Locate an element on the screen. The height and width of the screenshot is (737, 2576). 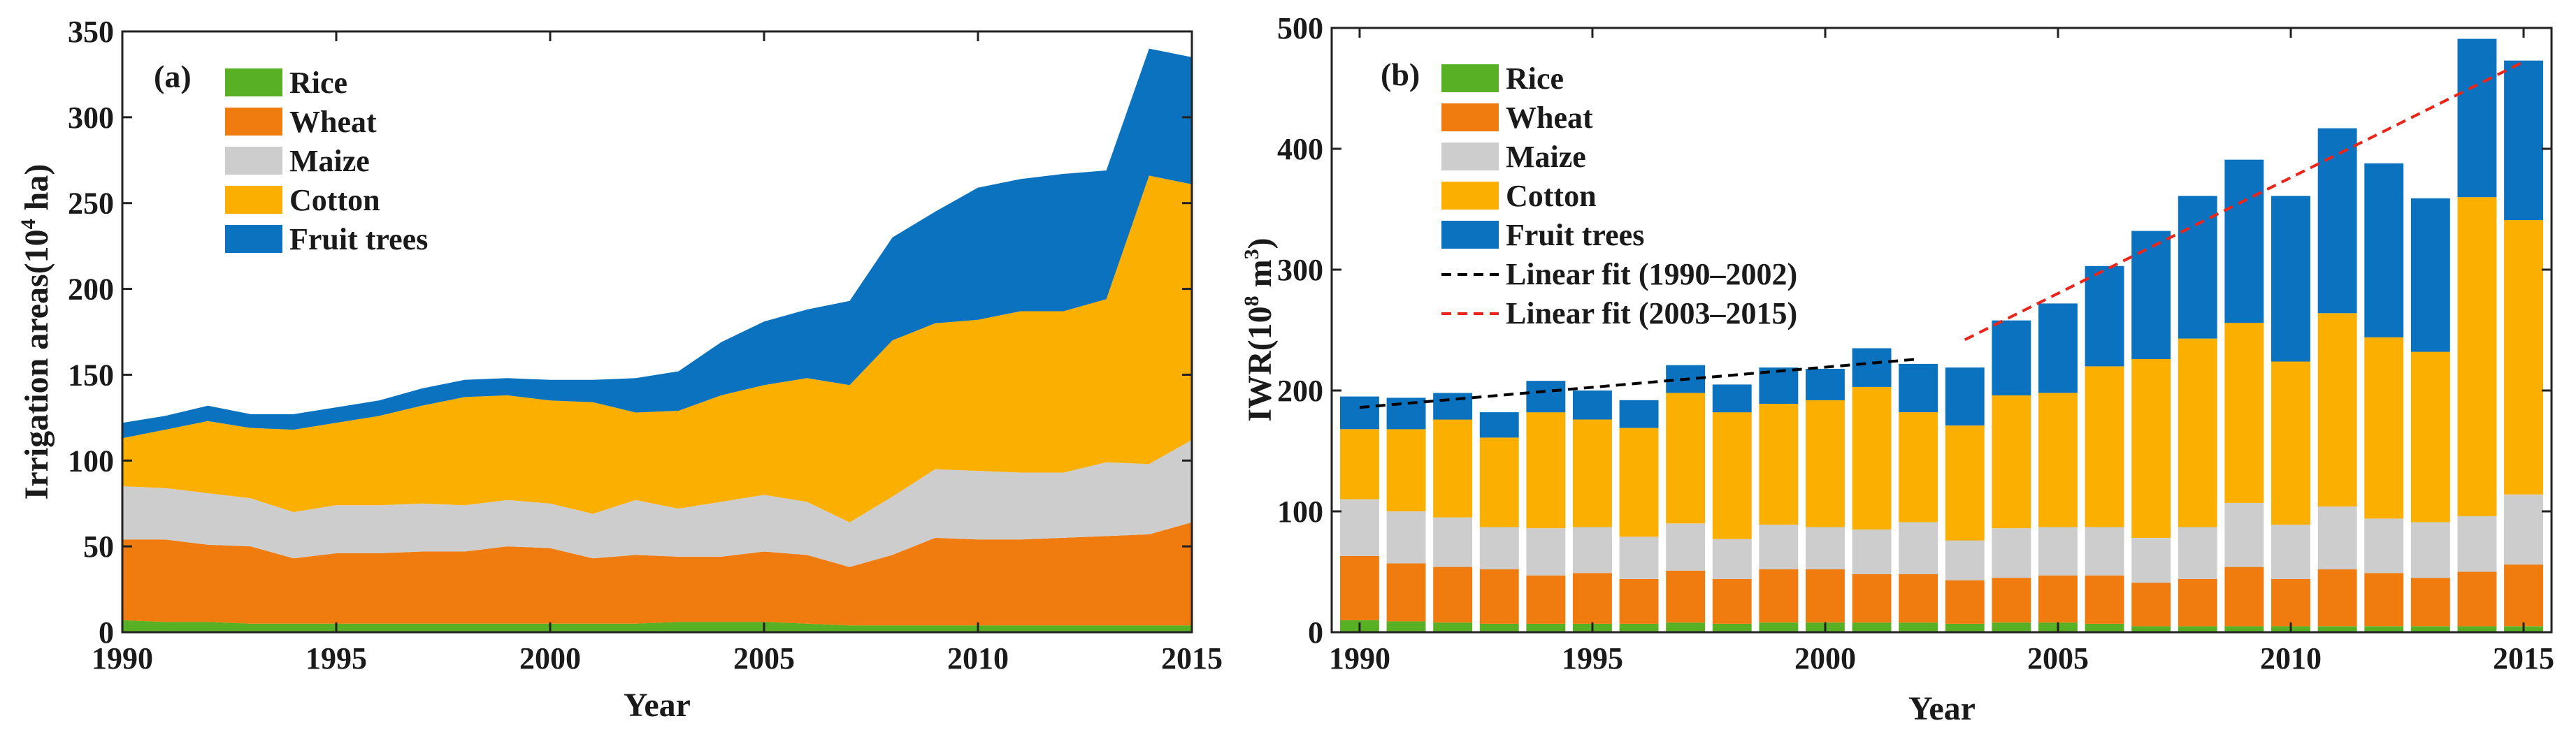
bar-cotton-2007 is located at coordinates (2151, 448).